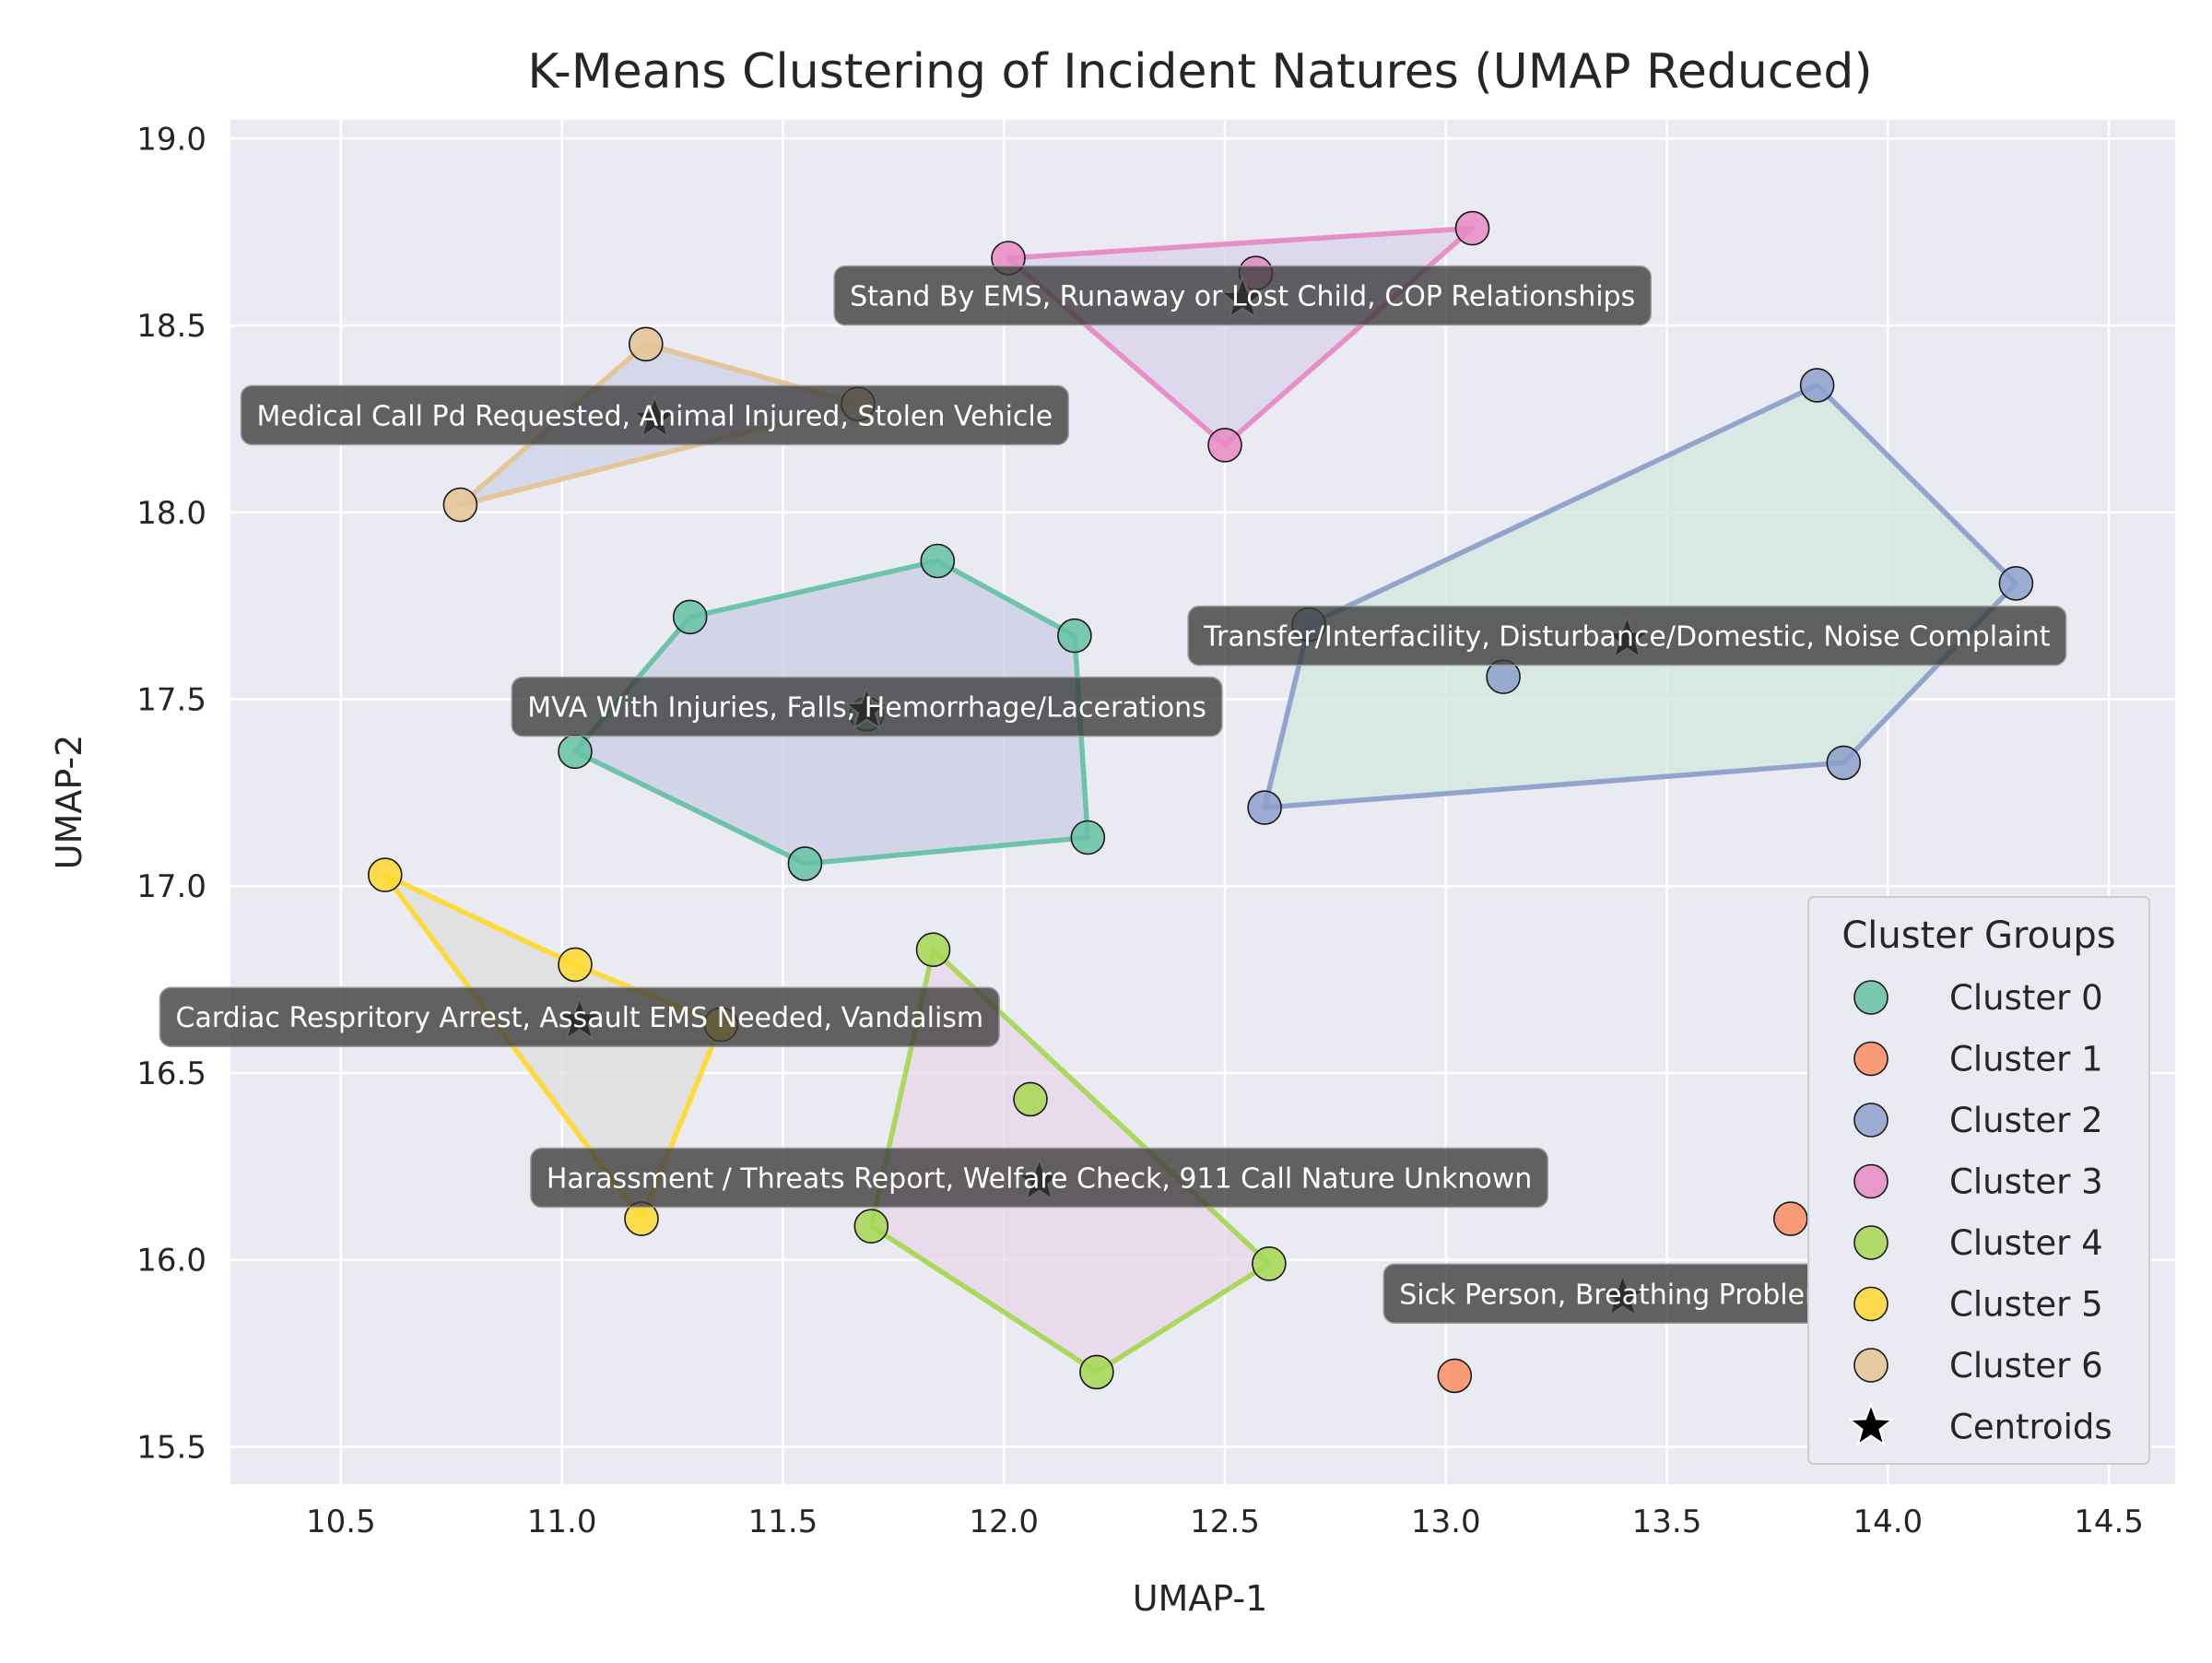 This screenshot has width=2212, height=1663. Describe the element at coordinates (1978, 935) in the screenshot. I see `legend-title: Cluster Groups` at that location.